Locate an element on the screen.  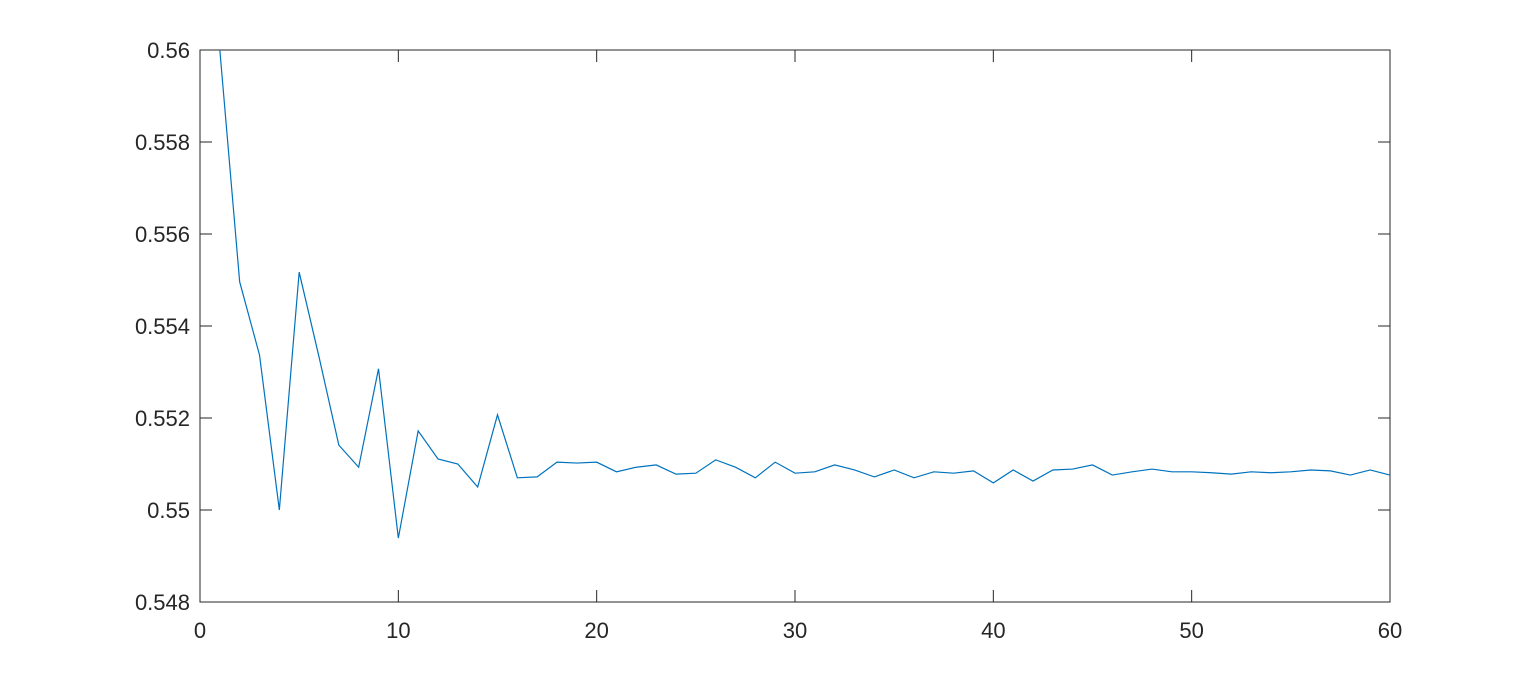
x-tick-label: 40 is located at coordinates (993, 630).